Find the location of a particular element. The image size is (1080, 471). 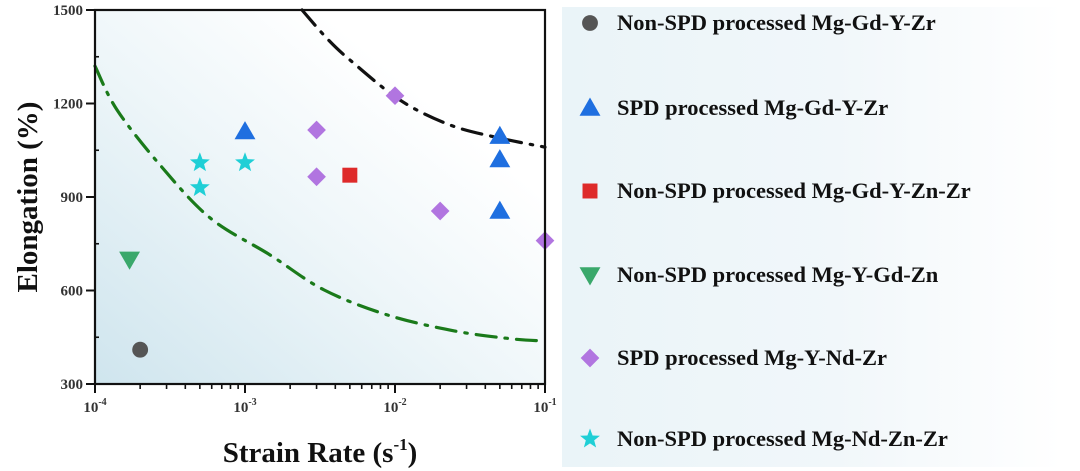

legend-label: Non-SPD processed Mg-Y-Gd-Zn is located at coordinates (778, 274).